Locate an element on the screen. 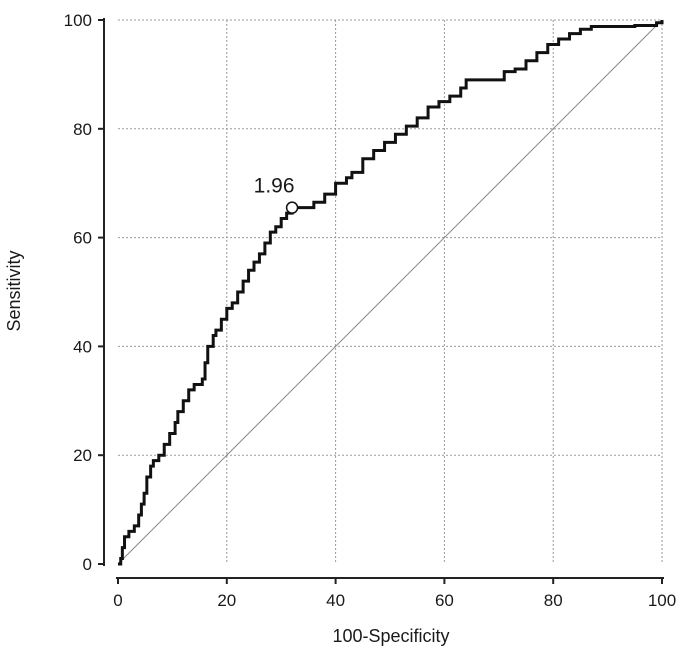  cutoff-marker is located at coordinates (292, 207).